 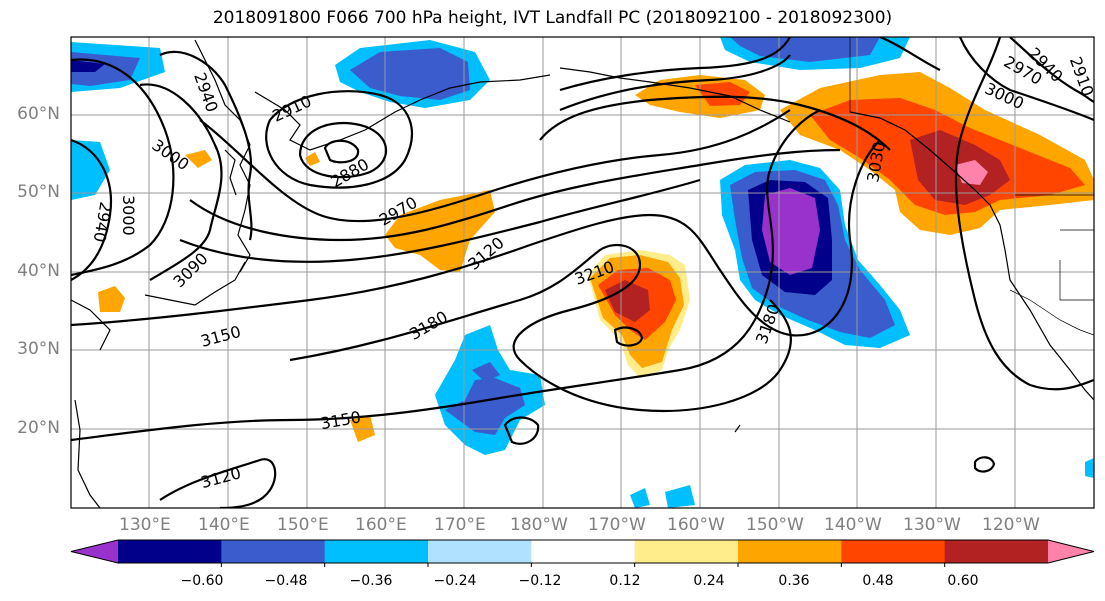 I want to click on lon-label: 150°E, so click(x=303, y=525).